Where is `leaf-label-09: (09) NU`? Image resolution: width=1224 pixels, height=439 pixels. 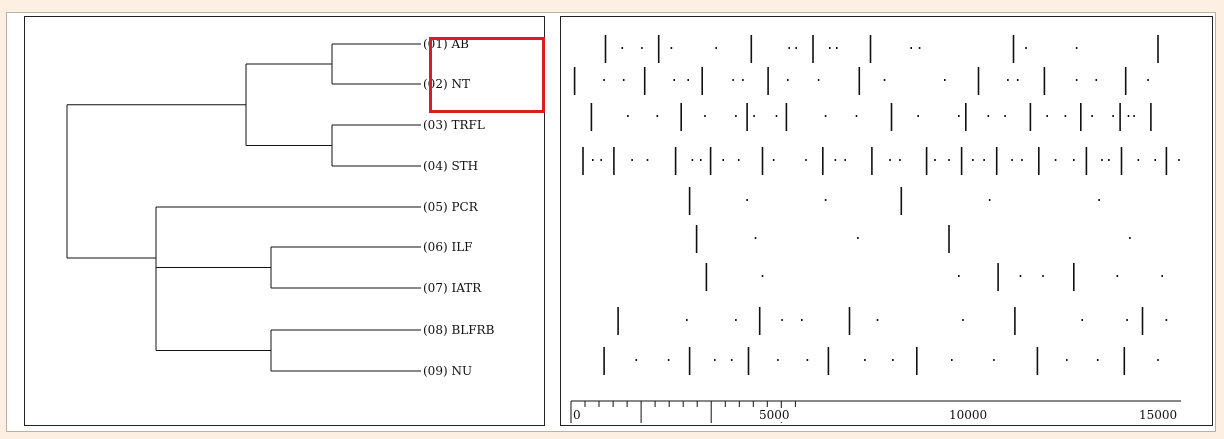 leaf-label-09: (09) NU is located at coordinates (448, 371).